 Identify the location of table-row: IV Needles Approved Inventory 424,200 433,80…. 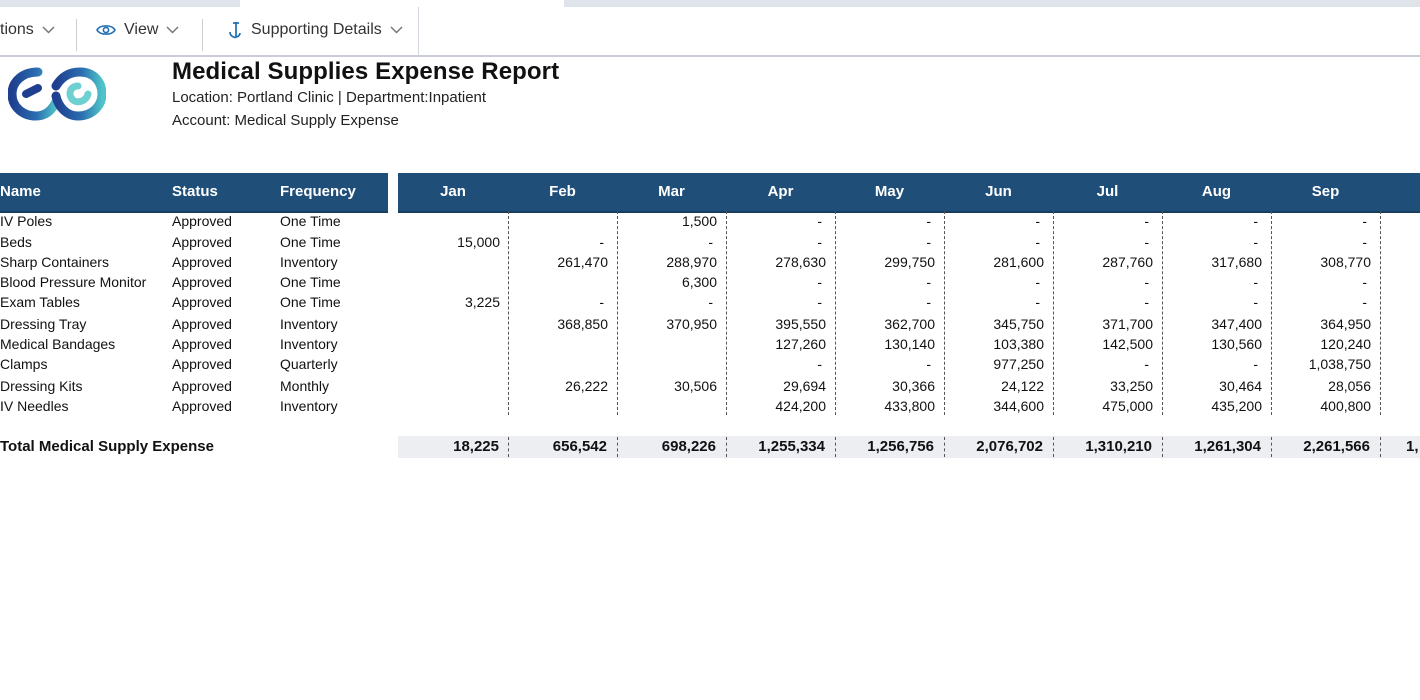
(710, 406).